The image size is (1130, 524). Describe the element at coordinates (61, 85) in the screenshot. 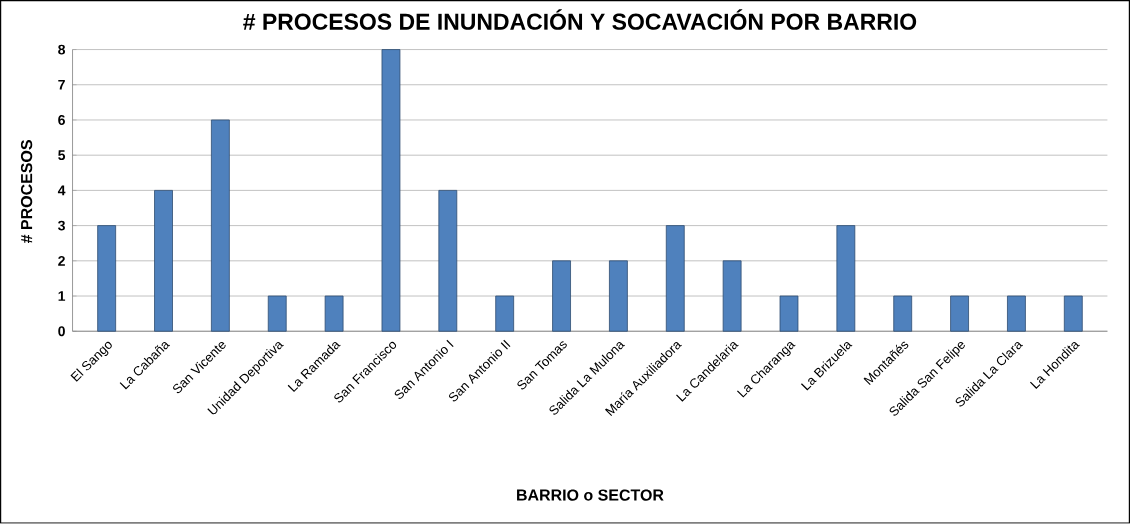

I see `y-tick-label: 7` at that location.